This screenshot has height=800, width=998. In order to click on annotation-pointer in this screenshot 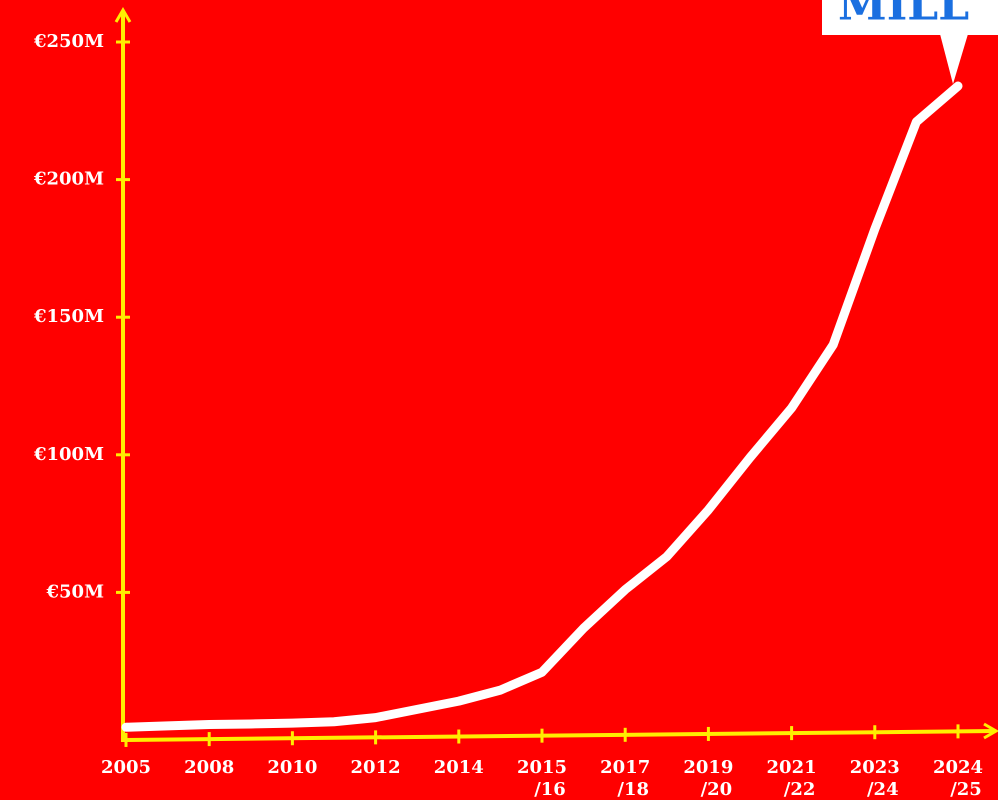, I will do `click(954, 59)`.